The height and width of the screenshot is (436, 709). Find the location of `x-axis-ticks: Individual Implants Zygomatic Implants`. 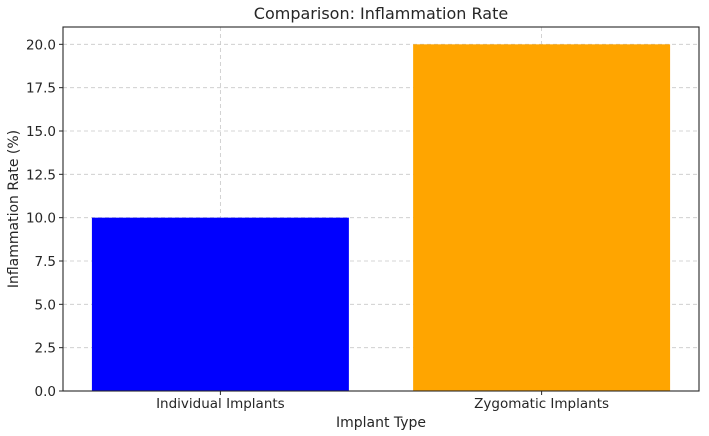

x-axis-ticks: Individual Implants Zygomatic Implants is located at coordinates (382, 401).